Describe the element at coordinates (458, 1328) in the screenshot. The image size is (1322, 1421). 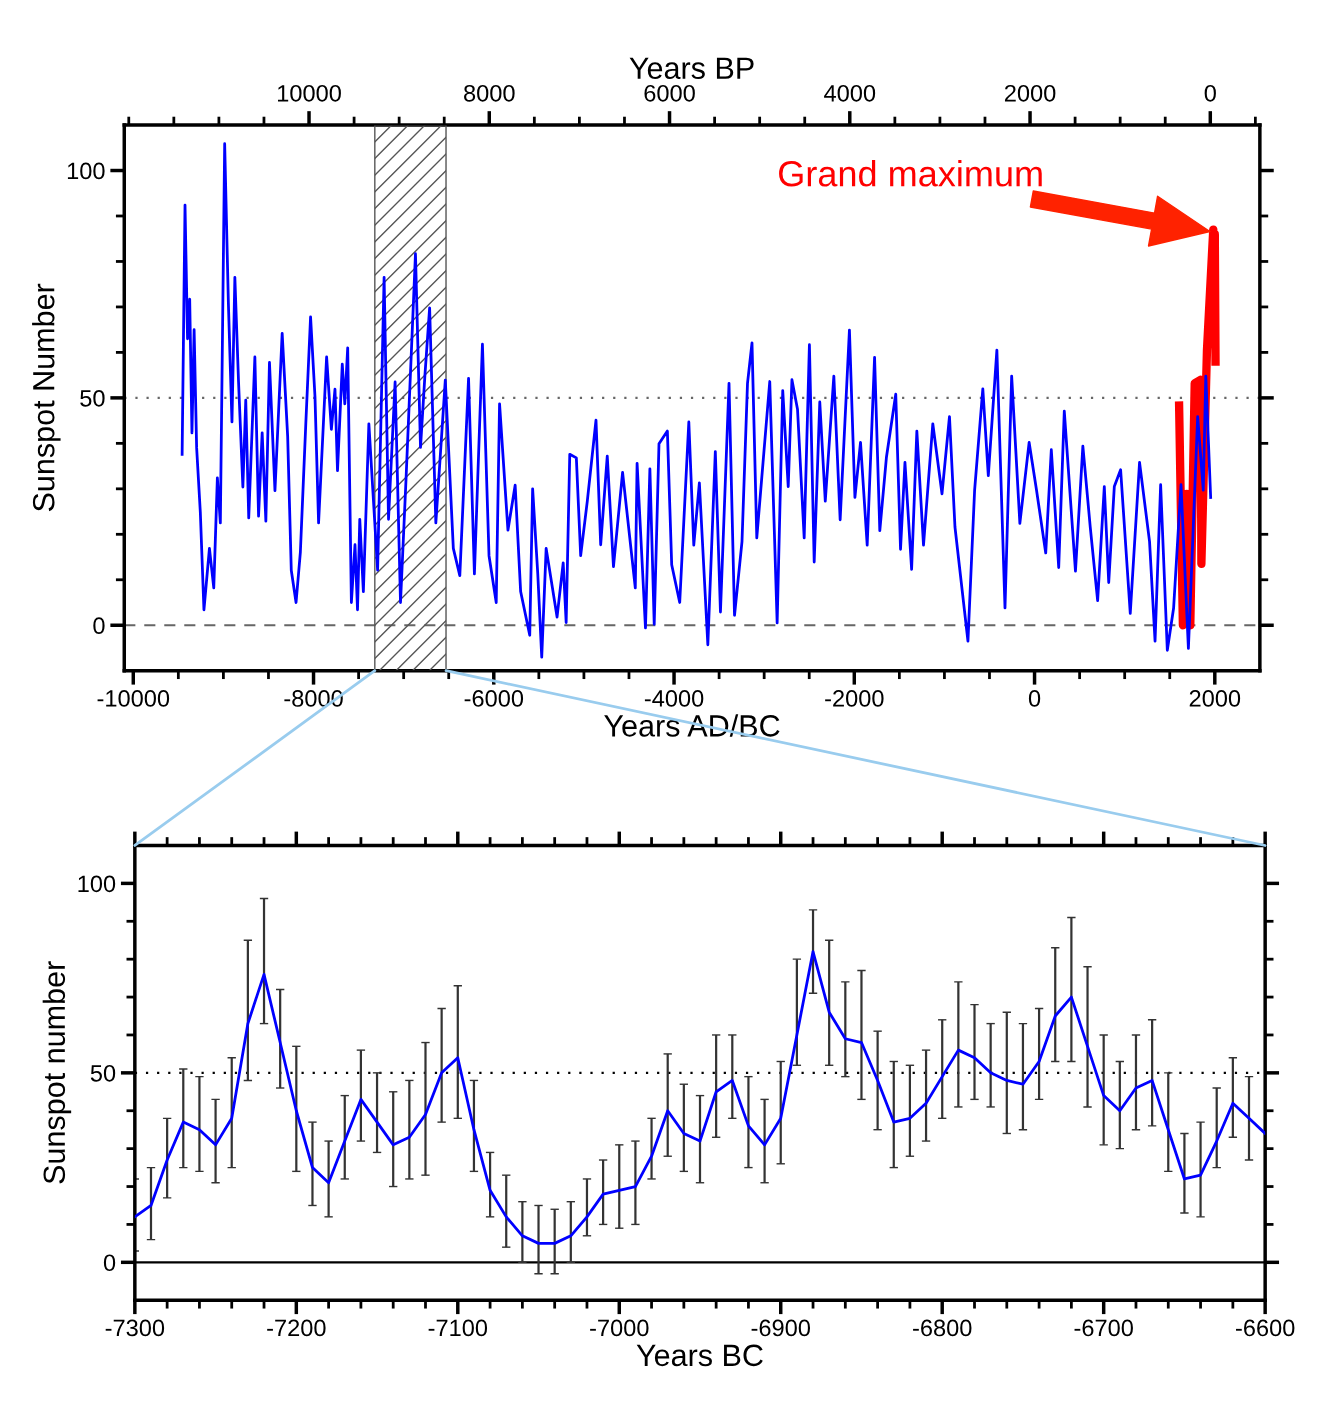
I see `x-tick-label: -7100` at that location.